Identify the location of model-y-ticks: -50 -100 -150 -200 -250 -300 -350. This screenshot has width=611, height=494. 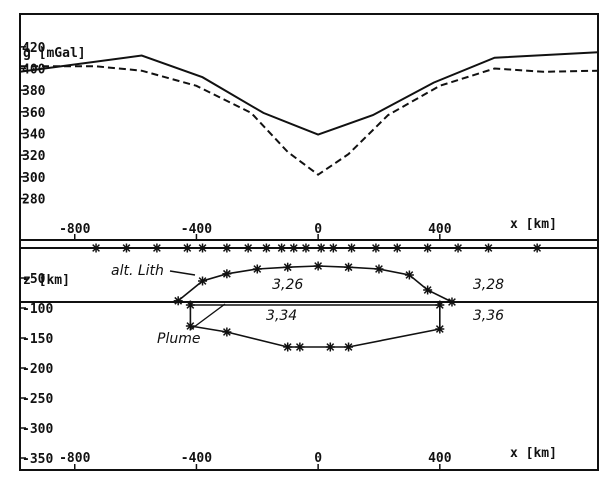
(36, 369).